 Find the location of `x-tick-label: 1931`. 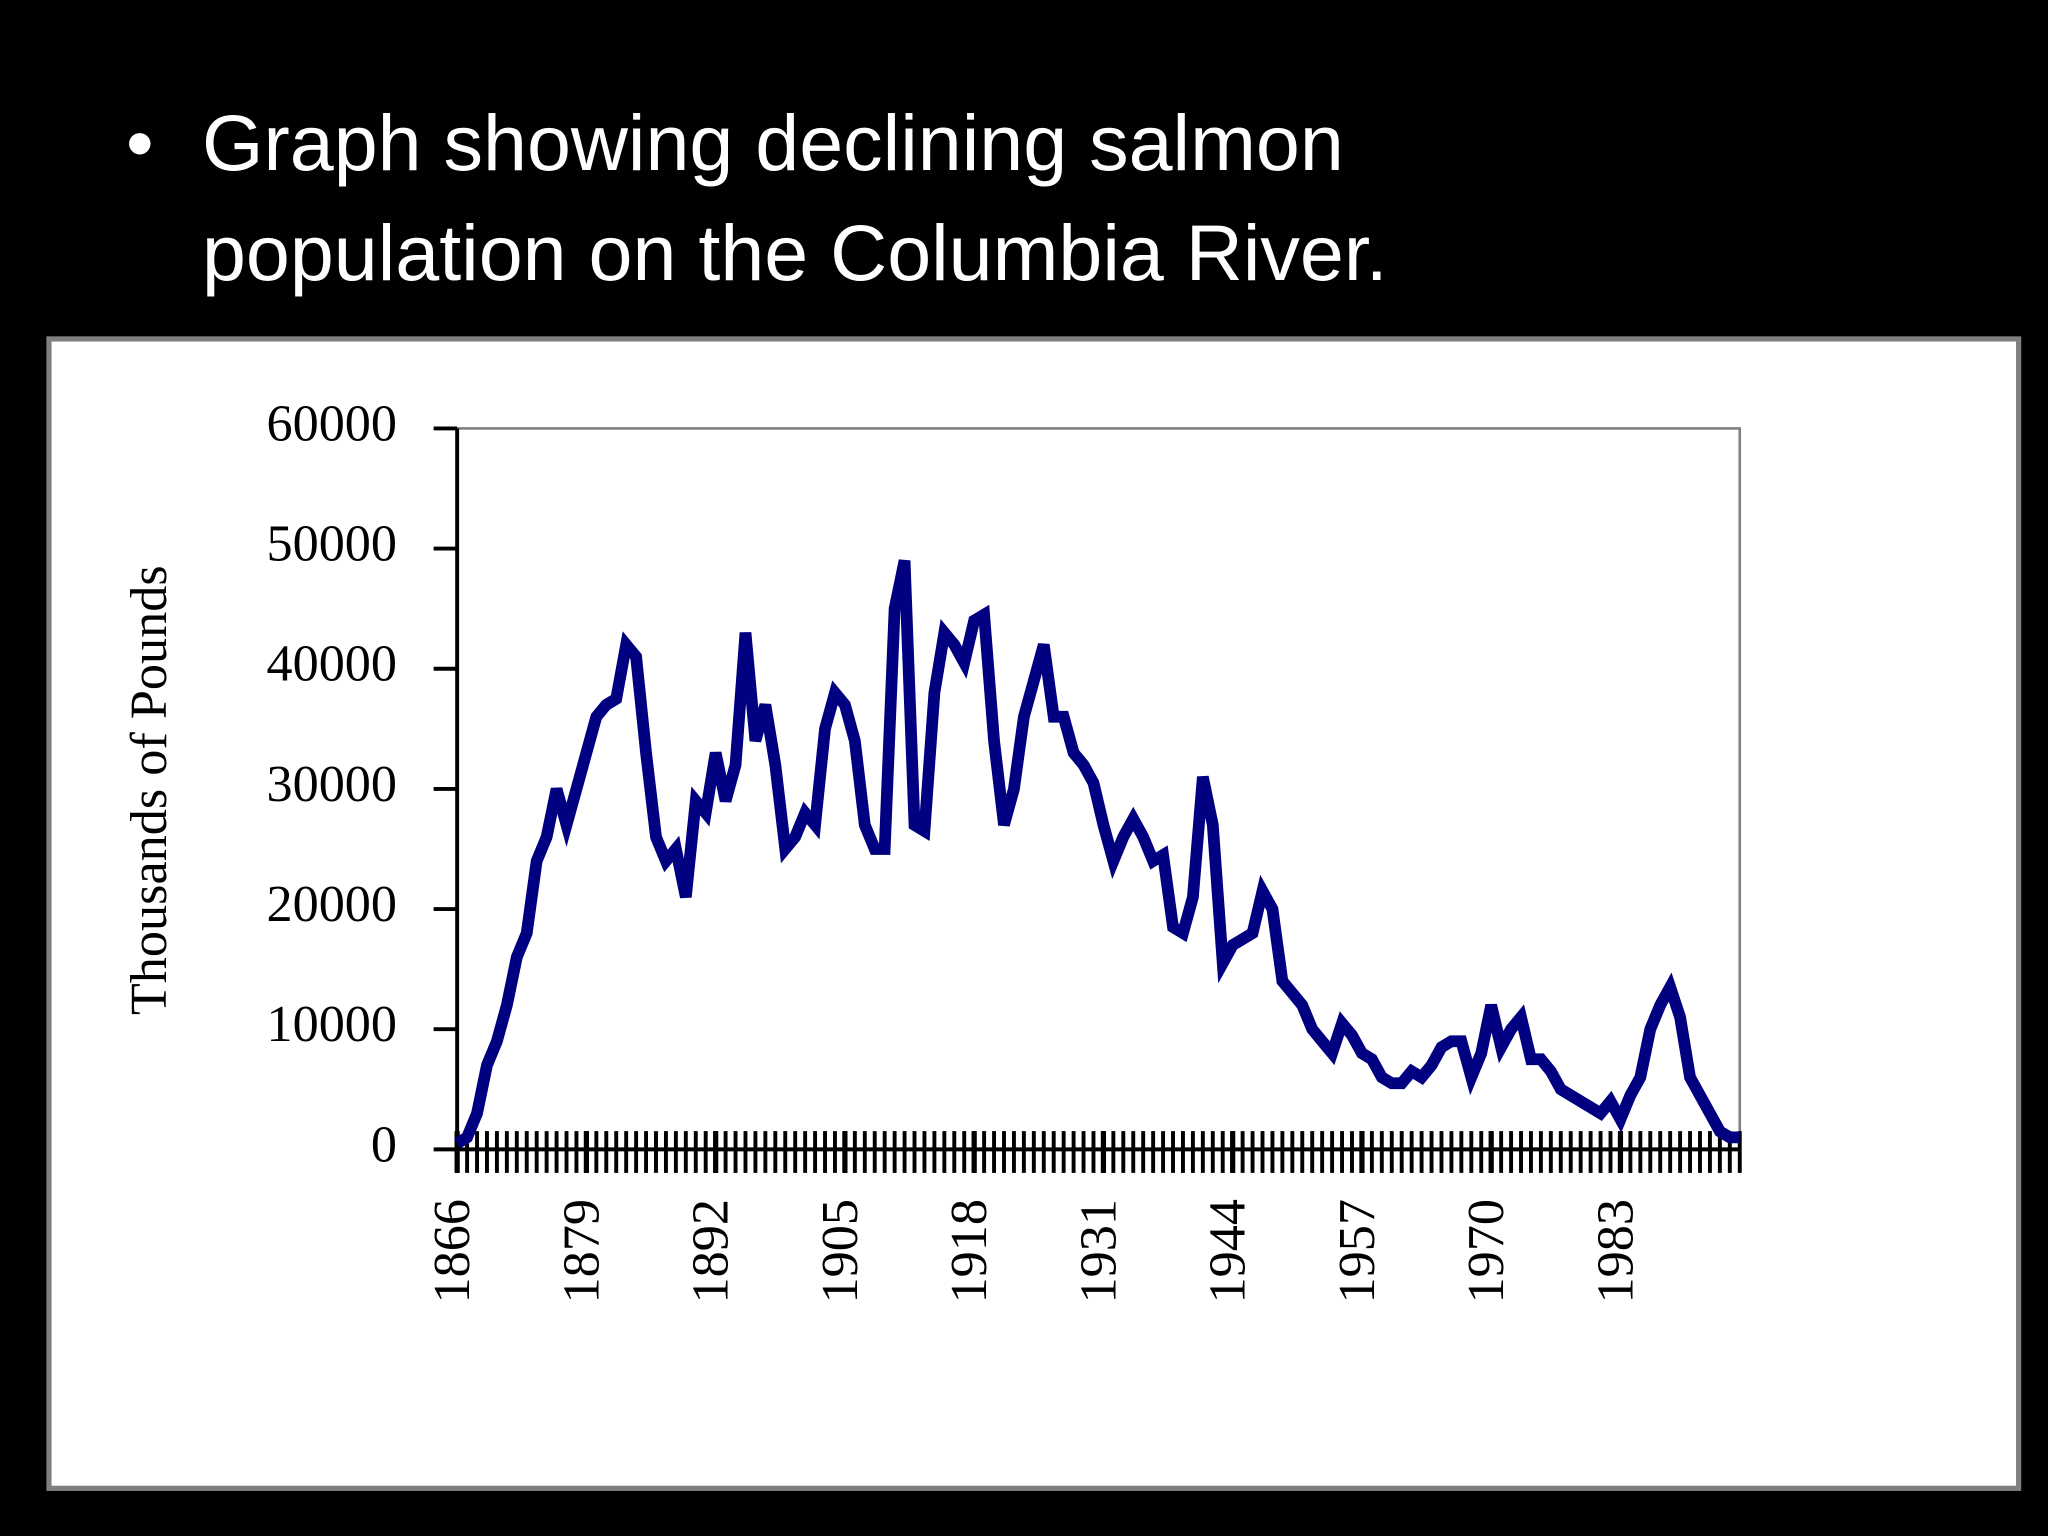

x-tick-label: 1931 is located at coordinates (1098, 1251).